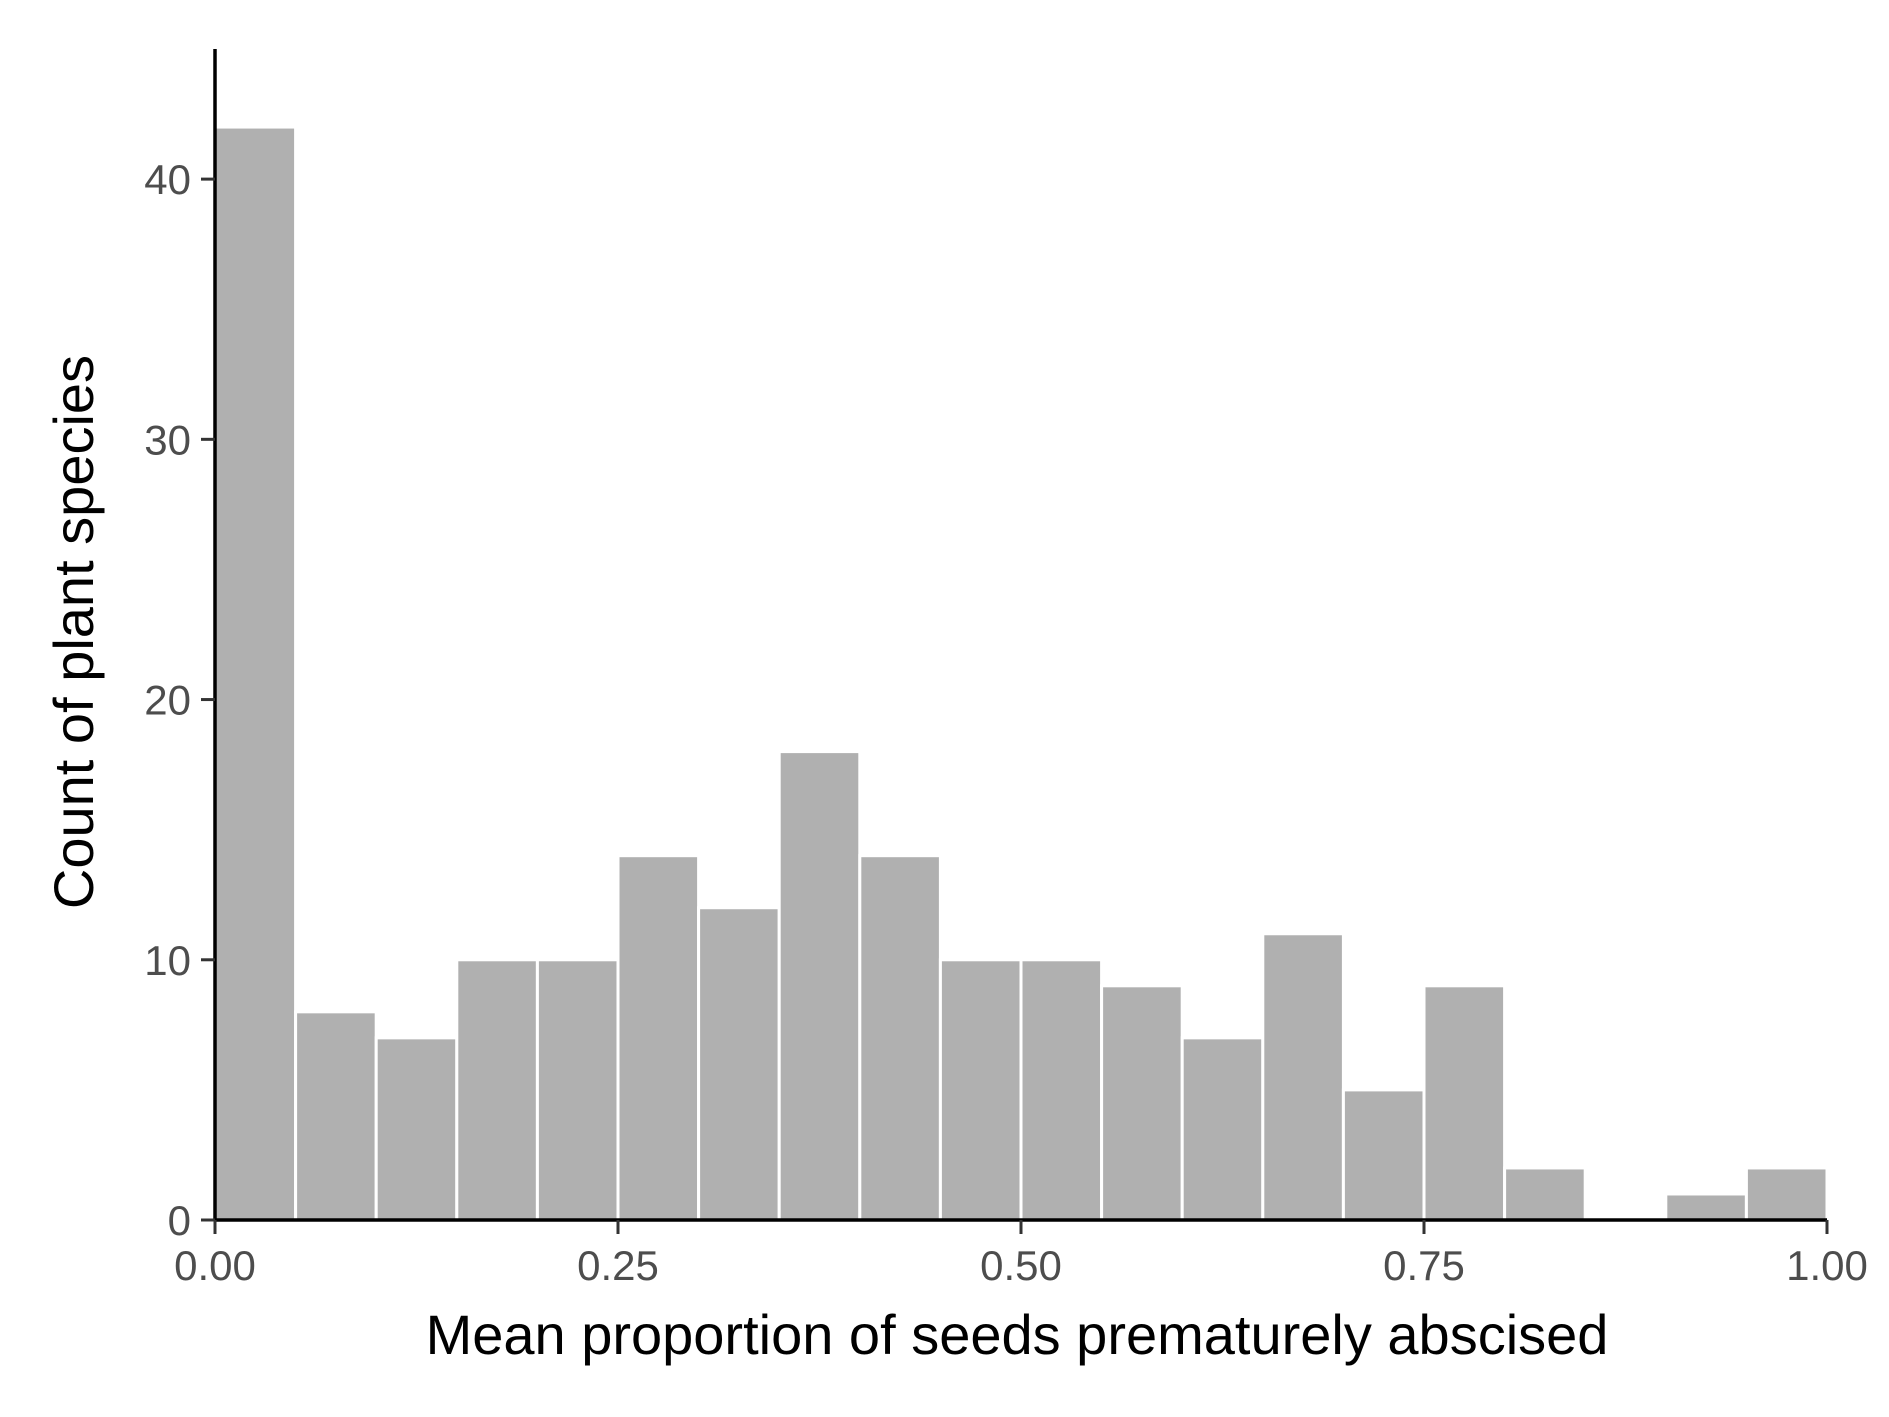  What do you see at coordinates (167, 439) in the screenshot?
I see `y-tick-label: 30` at bounding box center [167, 439].